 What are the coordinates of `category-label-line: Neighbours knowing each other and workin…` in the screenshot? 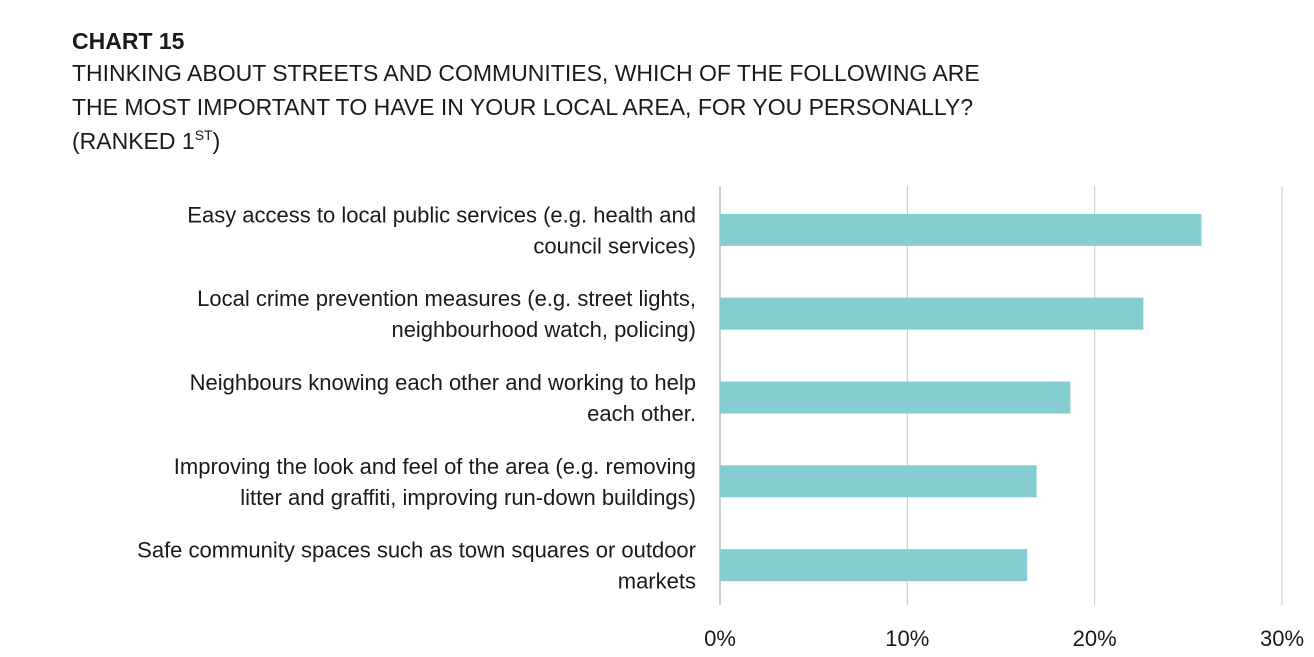 It's located at (443, 382).